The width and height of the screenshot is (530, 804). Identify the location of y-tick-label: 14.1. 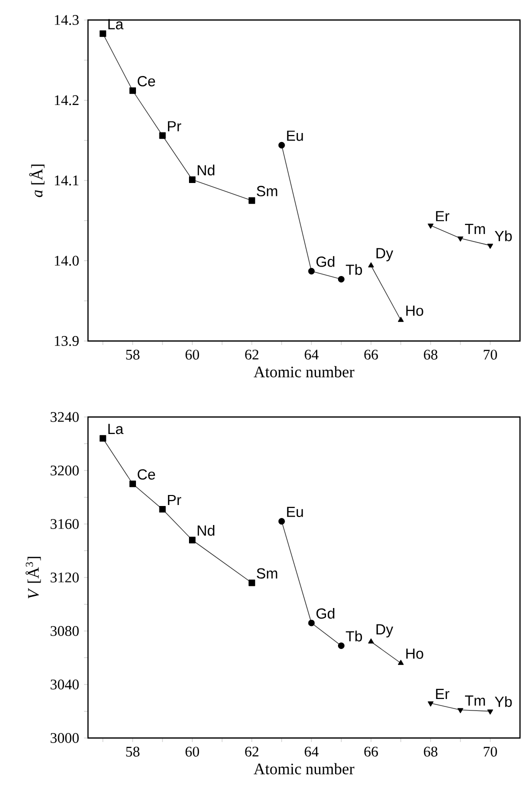
(66, 181).